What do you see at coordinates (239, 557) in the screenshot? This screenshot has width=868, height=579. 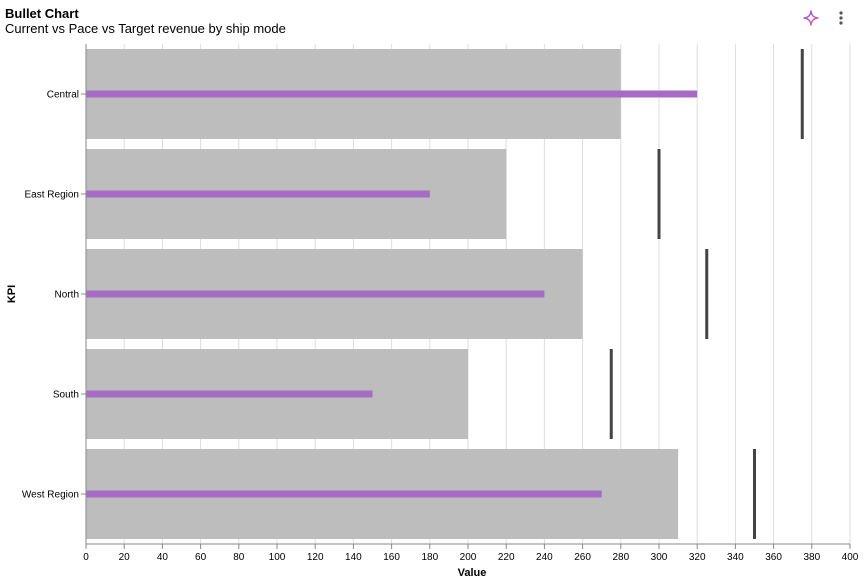 I see `x-tick-label: 80` at bounding box center [239, 557].